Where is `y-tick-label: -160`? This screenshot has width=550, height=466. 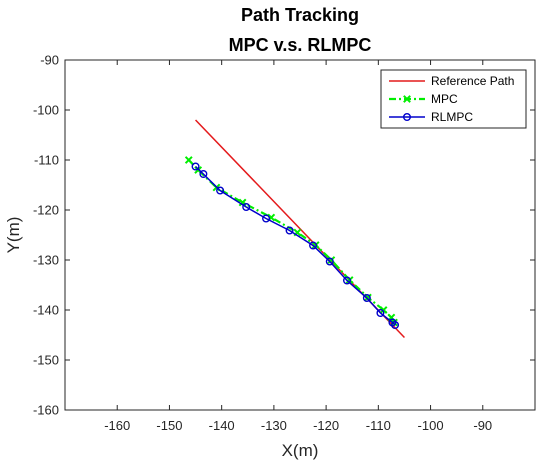 y-tick-label: -160 is located at coordinates (46, 410).